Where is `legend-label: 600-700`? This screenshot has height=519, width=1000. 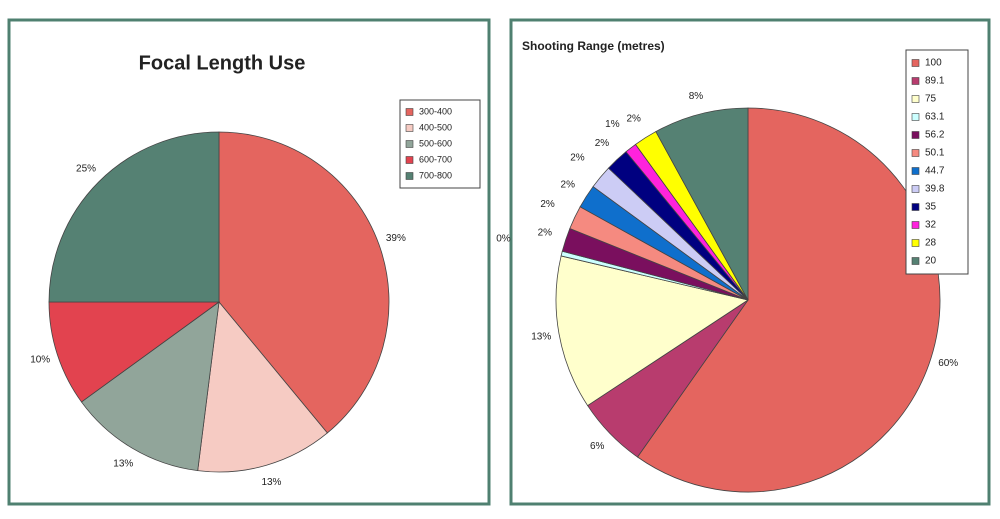
legend-label: 600-700 is located at coordinates (435, 159).